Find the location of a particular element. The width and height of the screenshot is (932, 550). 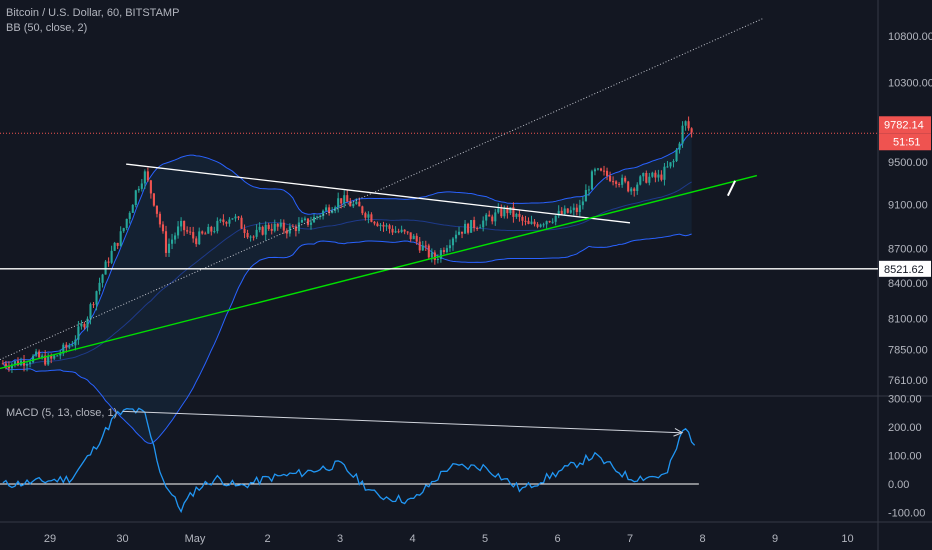

macd-line is located at coordinates (349, 460).